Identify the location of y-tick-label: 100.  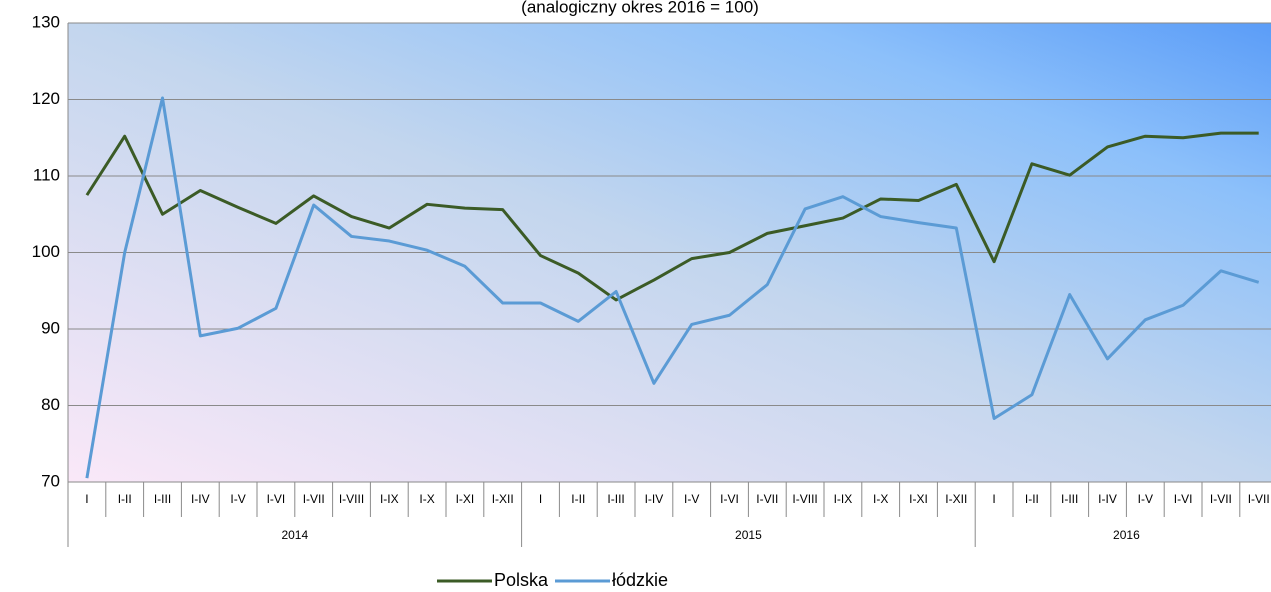
(46, 251).